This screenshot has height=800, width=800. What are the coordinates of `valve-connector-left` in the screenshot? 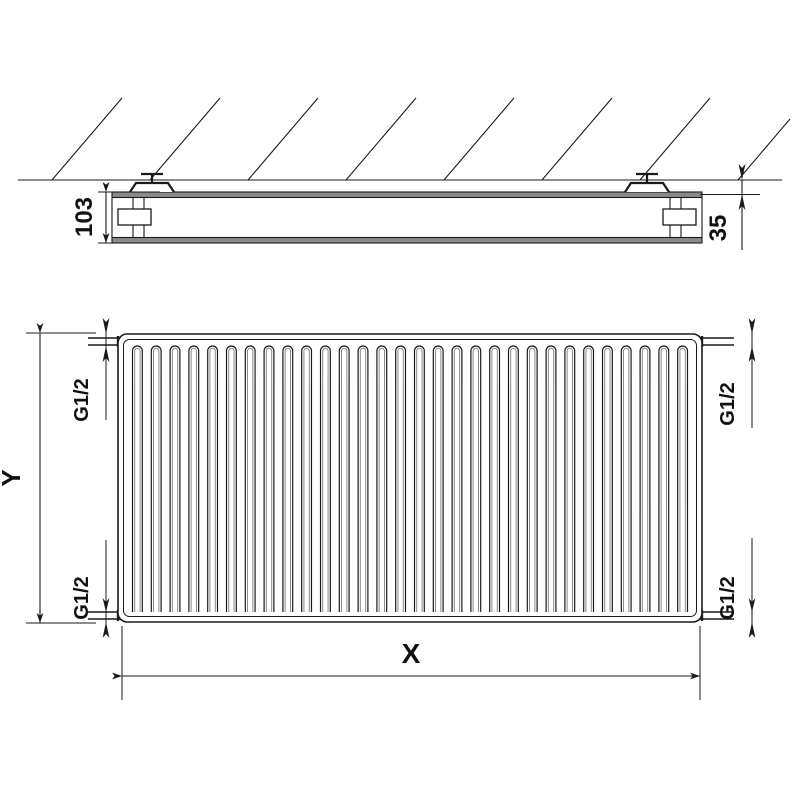 It's located at (134, 217).